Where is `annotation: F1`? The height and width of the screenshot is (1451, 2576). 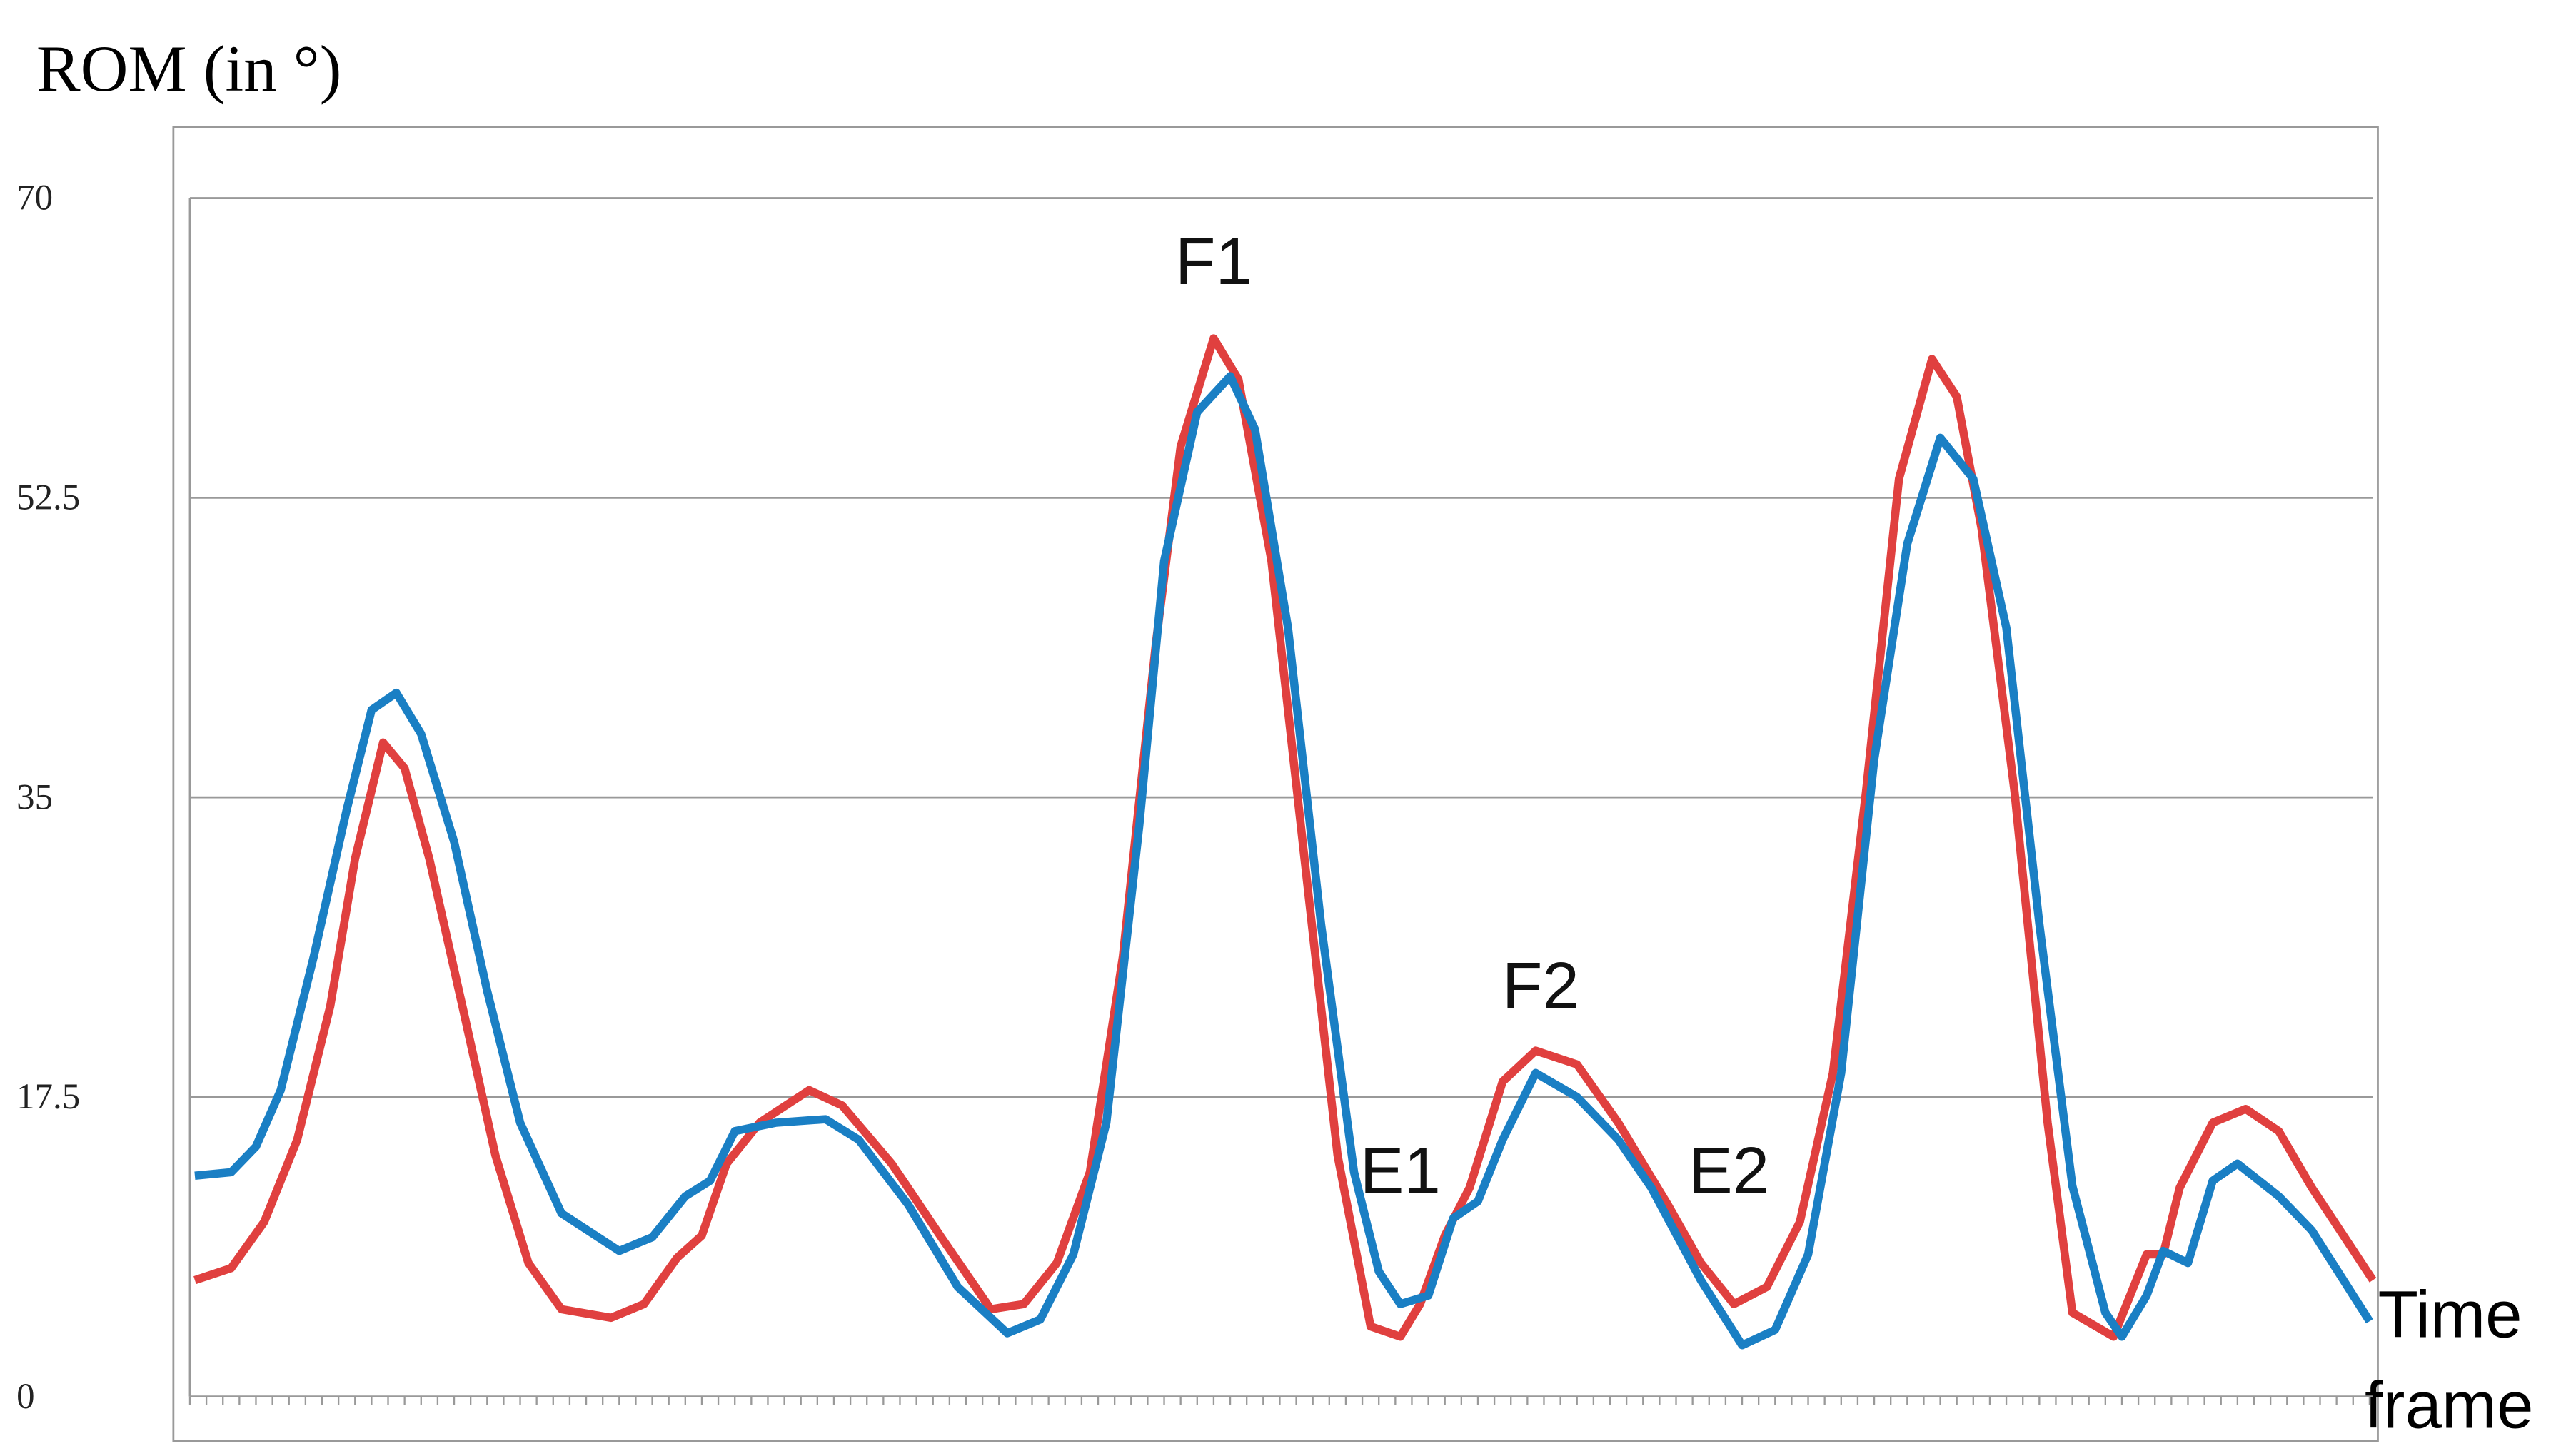
annotation: F1 is located at coordinates (1213, 261).